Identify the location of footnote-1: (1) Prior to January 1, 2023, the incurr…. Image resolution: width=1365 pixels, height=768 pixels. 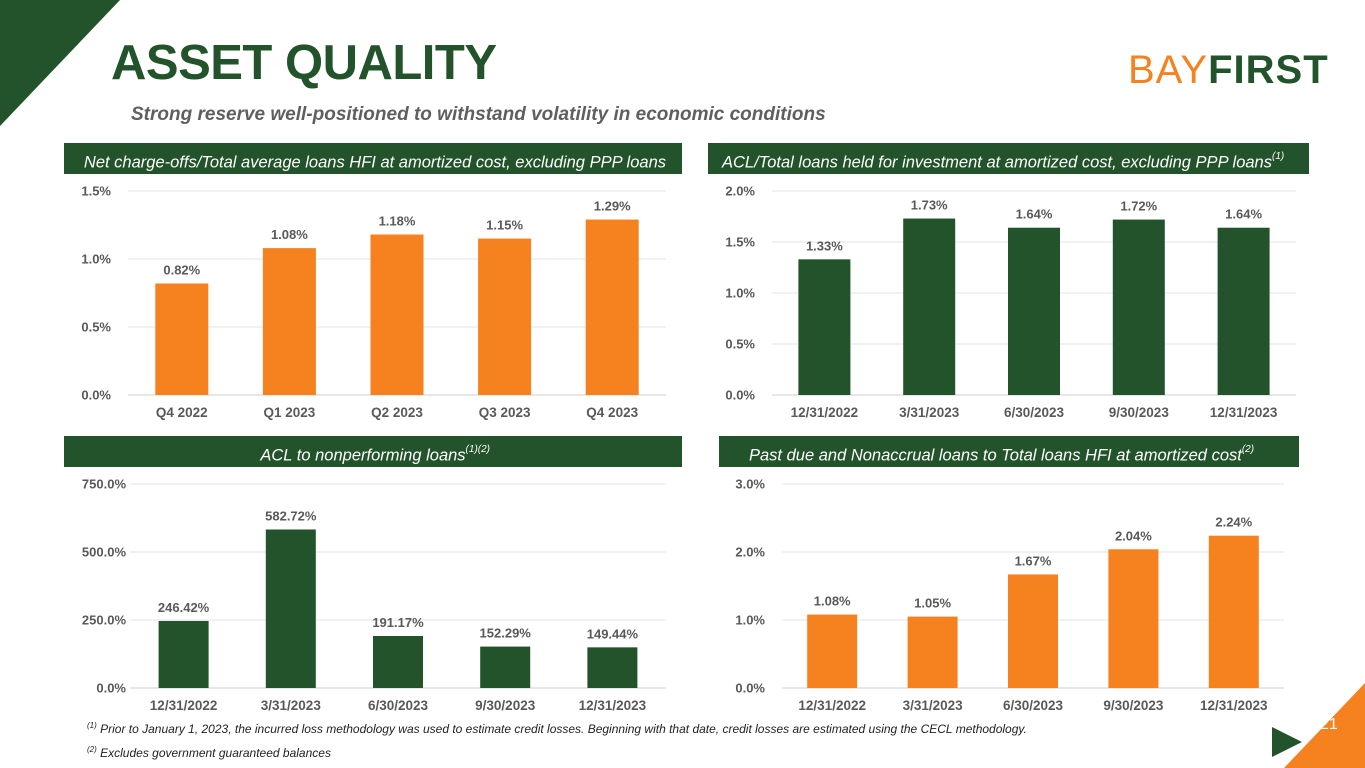
(557, 728).